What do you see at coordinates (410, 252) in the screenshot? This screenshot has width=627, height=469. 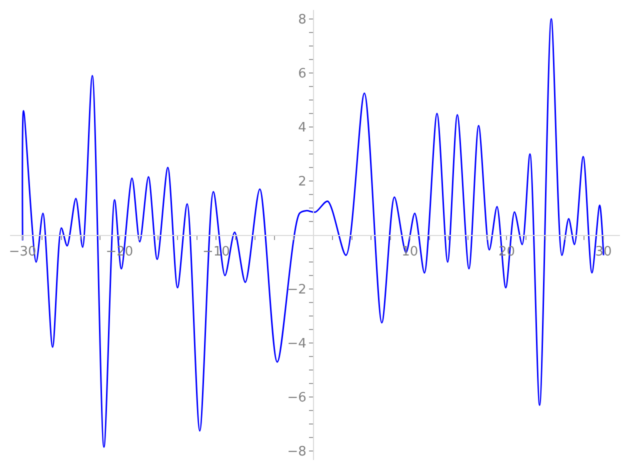 I see `x-tick-label: 10` at bounding box center [410, 252].